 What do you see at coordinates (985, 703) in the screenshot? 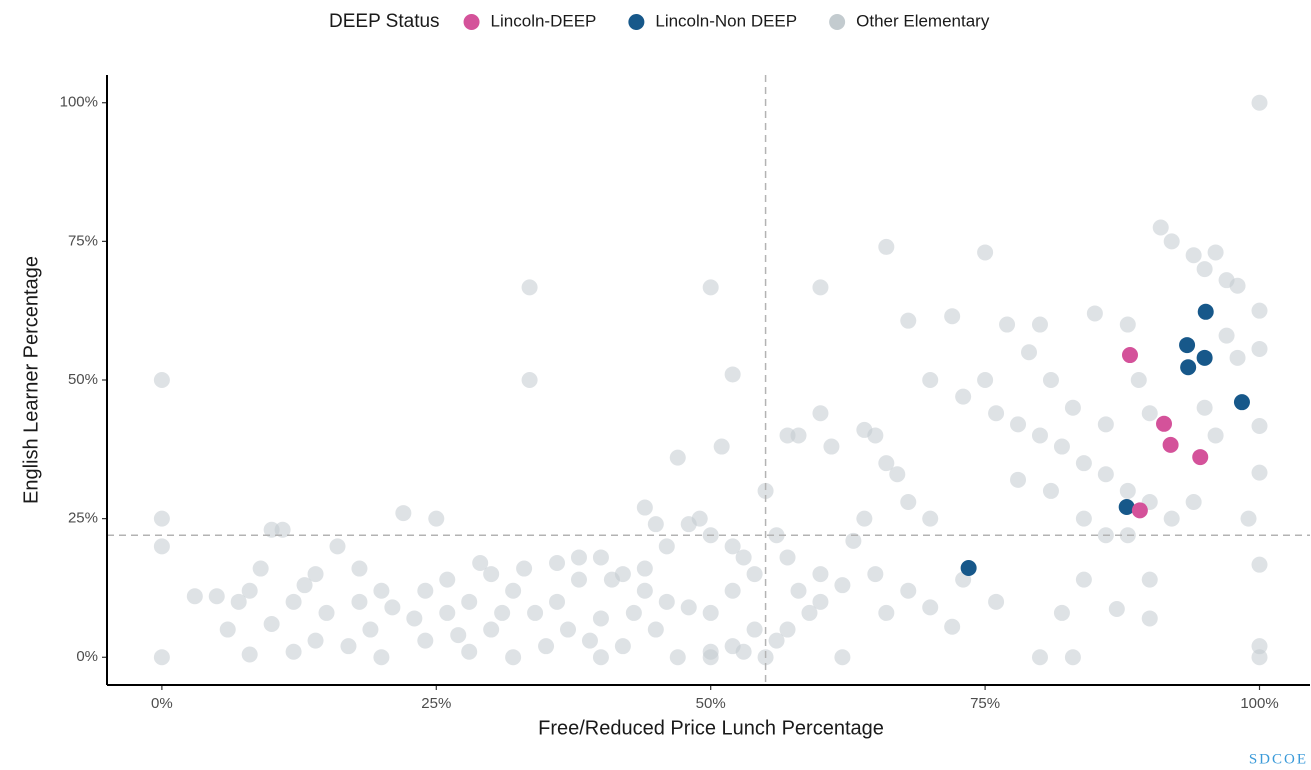
I see `x-tick-label: 75%` at bounding box center [985, 703].